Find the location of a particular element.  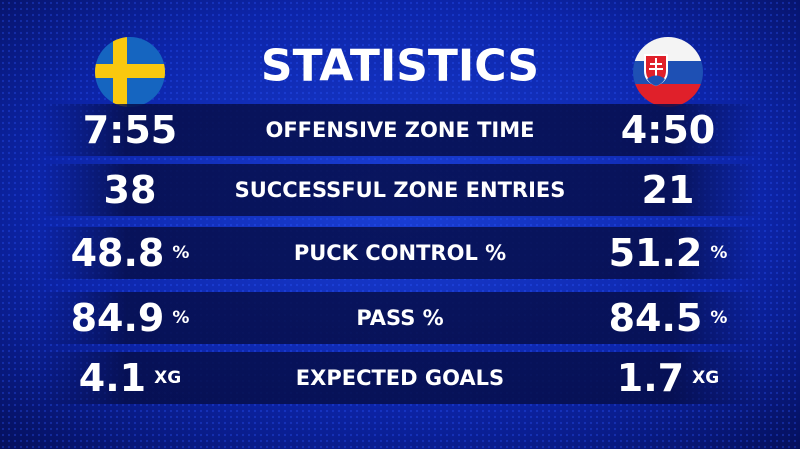

away-number: 21 is located at coordinates (668, 190).